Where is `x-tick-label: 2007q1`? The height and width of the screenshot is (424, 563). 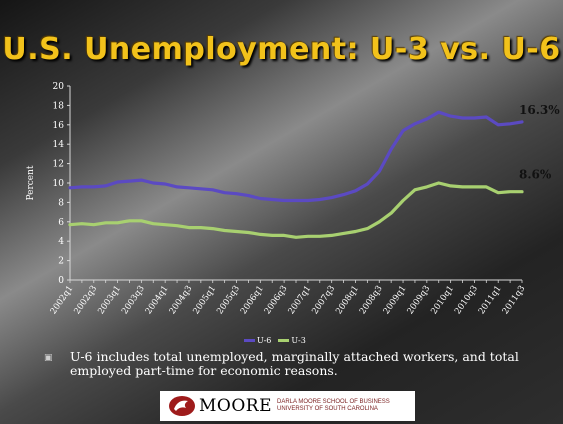
x-tick-label: 2007q1 is located at coordinates (300, 300).